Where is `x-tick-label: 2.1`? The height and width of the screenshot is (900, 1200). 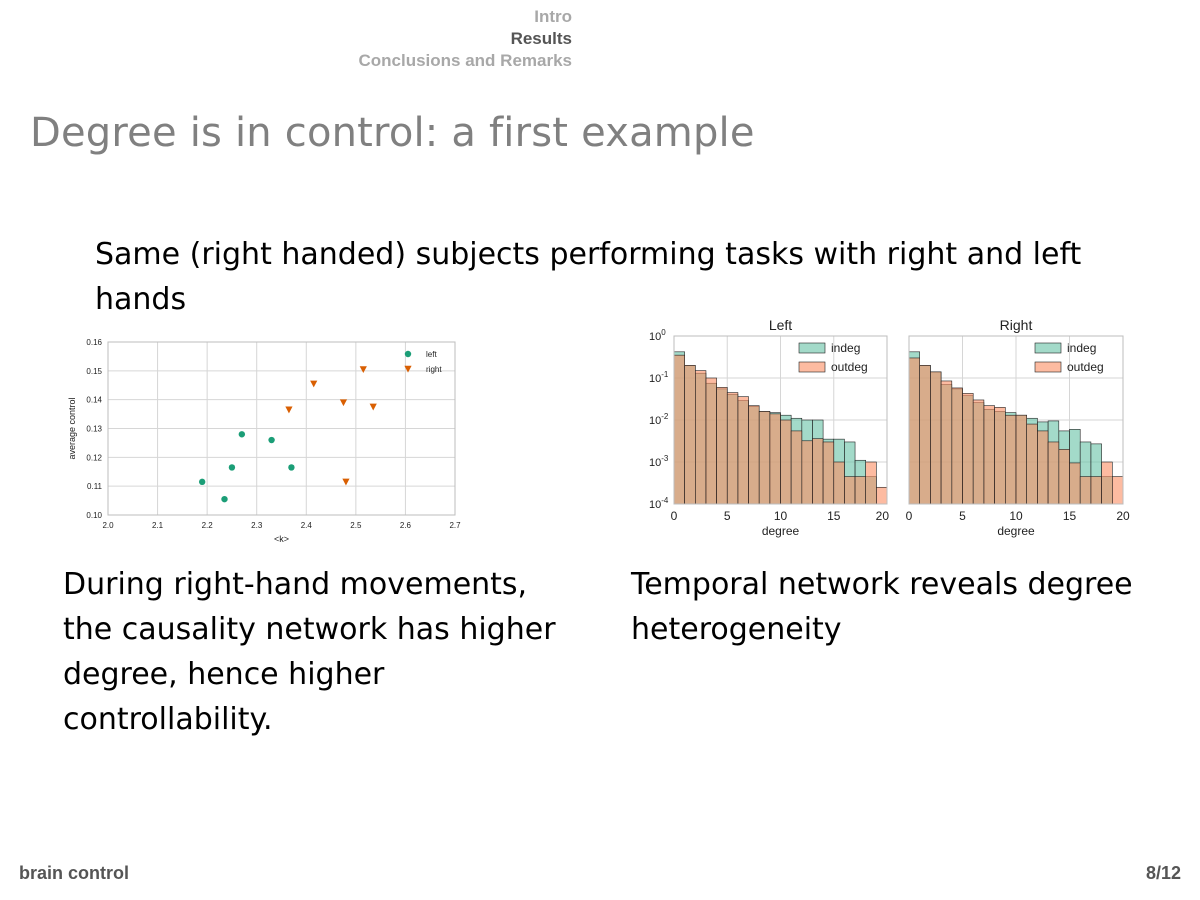 x-tick-label: 2.1 is located at coordinates (158, 525).